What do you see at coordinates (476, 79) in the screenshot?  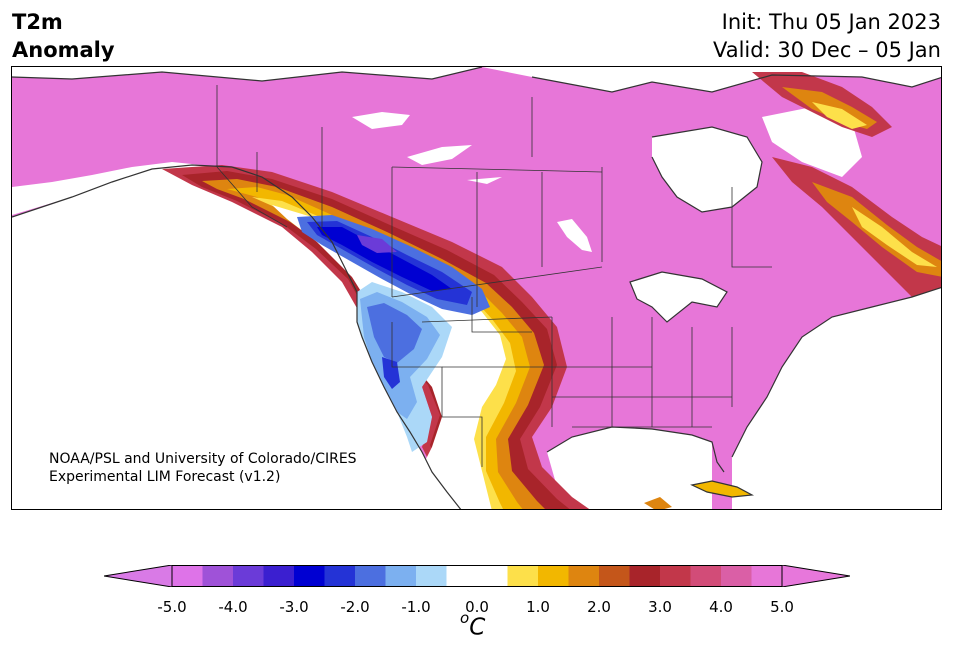 I see `arctic-ocean` at bounding box center [476, 79].